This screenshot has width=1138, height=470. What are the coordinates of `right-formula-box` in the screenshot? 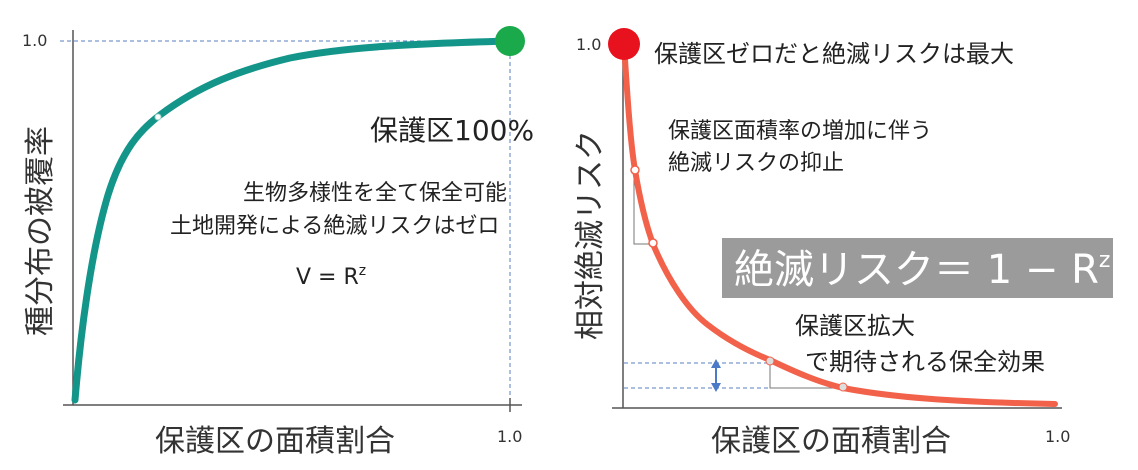 It's located at (917, 268).